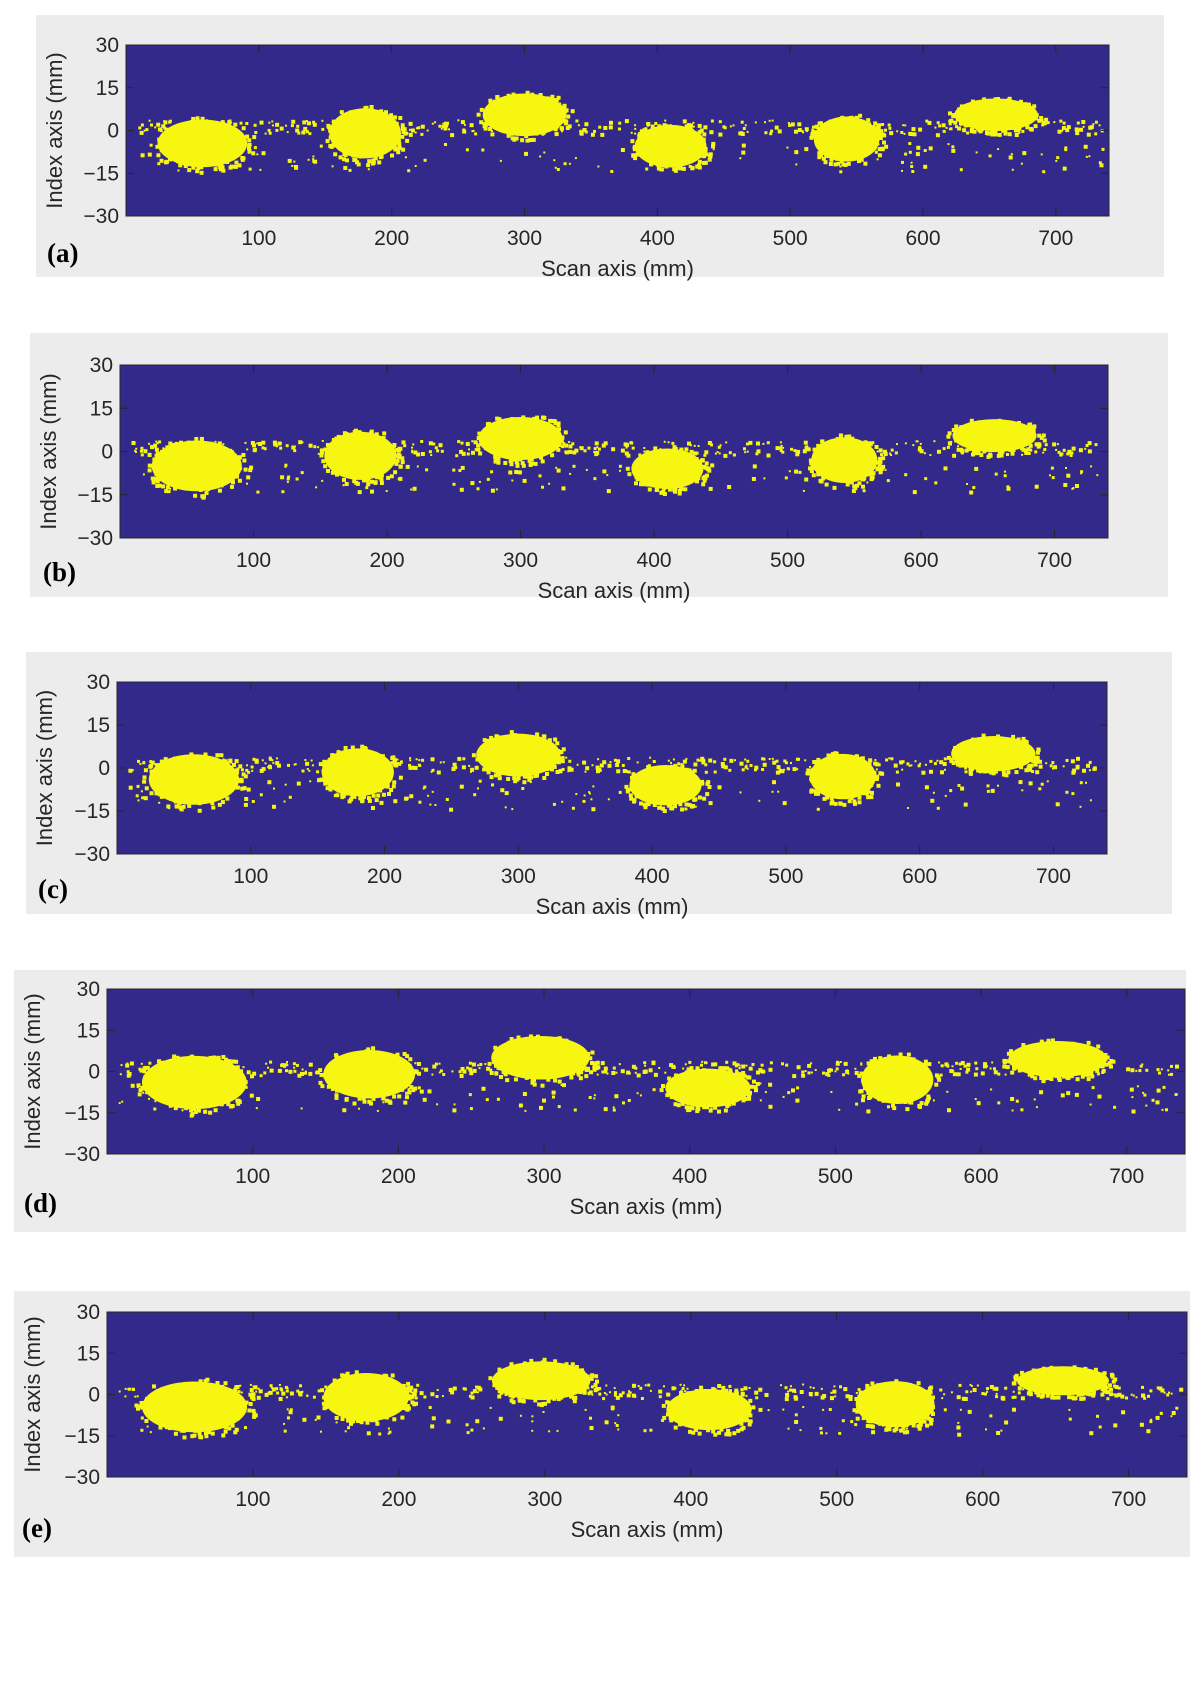  What do you see at coordinates (520, 560) in the screenshot?
I see `x-tick-label: 300` at bounding box center [520, 560].